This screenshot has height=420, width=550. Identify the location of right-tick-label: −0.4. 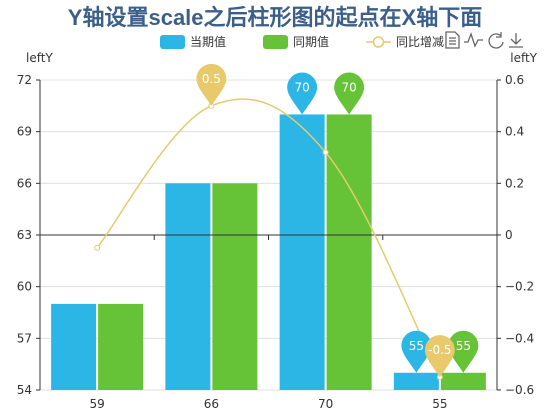
(519, 338).